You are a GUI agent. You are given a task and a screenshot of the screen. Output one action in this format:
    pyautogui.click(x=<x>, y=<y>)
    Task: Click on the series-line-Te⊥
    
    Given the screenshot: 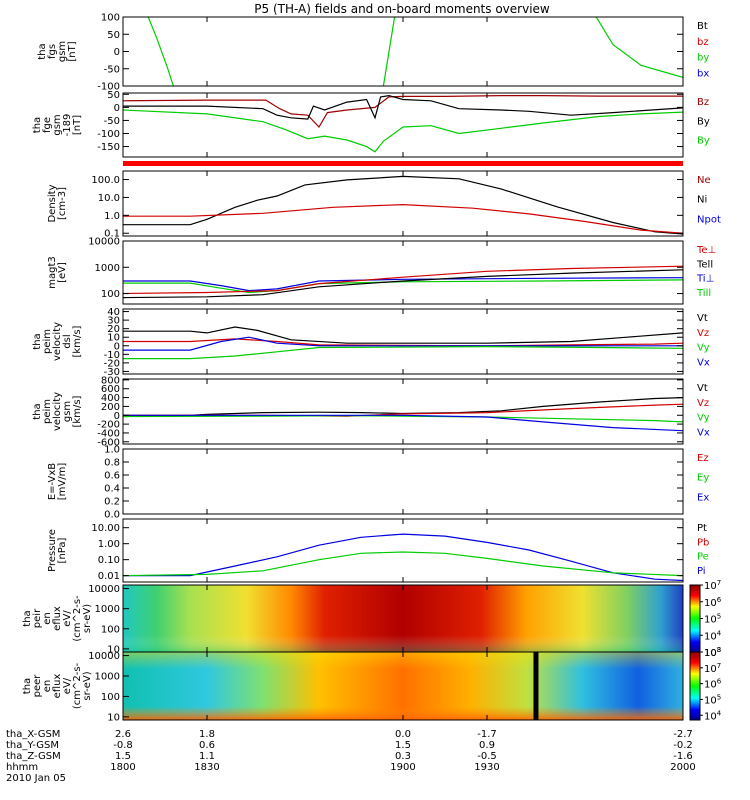 What is the action you would take?
    pyautogui.click(x=403, y=280)
    